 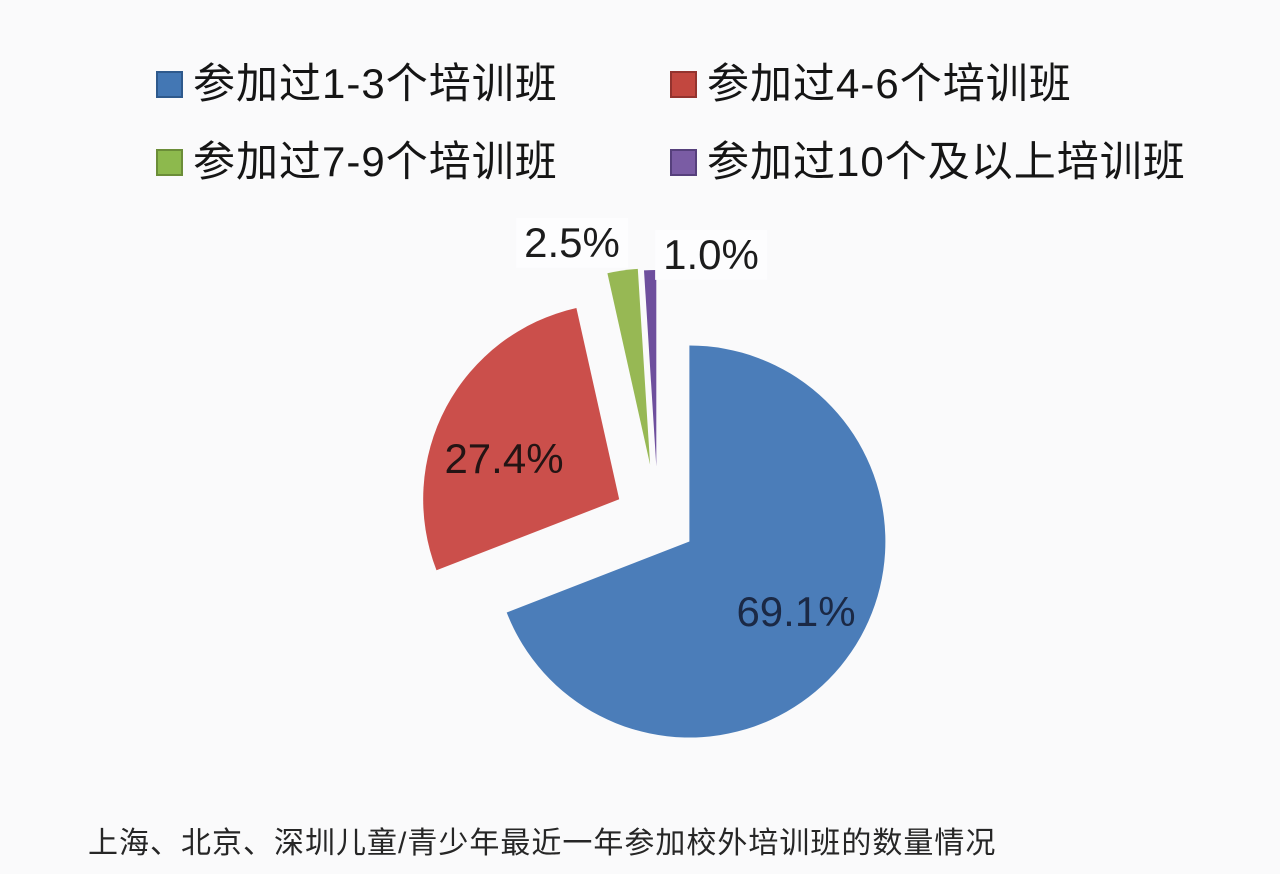 I want to click on legend-swatch-blue-icon, so click(x=169, y=84).